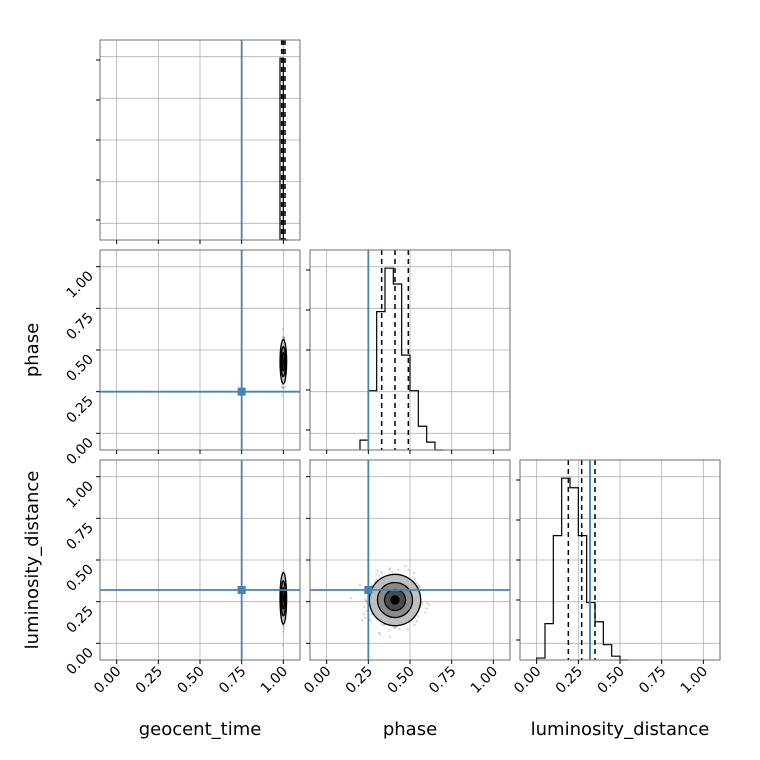 Image resolution: width=760 pixels, height=760 pixels. What do you see at coordinates (582, 569) in the screenshot?
I see `histogram-luminosity_distance` at bounding box center [582, 569].